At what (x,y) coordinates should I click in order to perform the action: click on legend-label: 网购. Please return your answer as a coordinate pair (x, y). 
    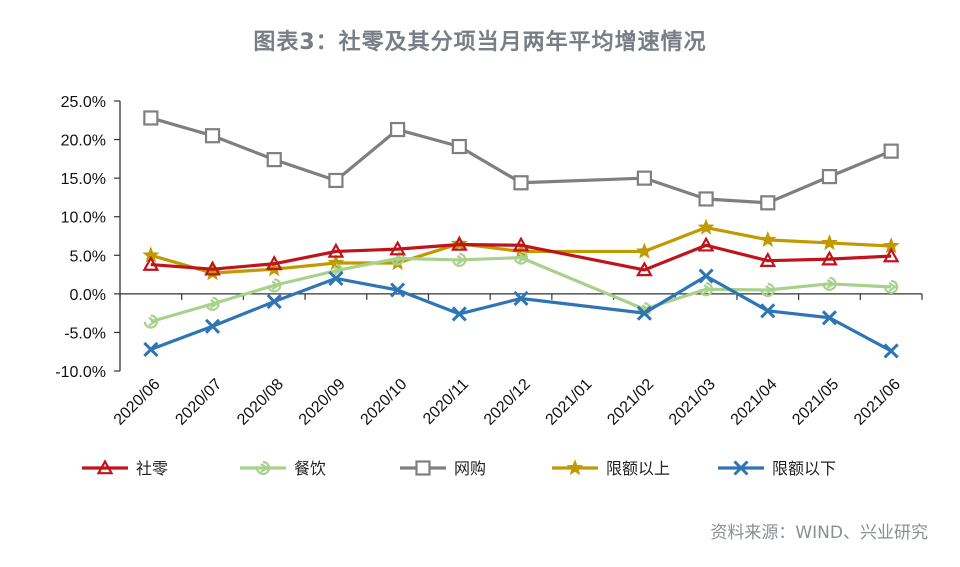
    Looking at the image, I should click on (470, 468).